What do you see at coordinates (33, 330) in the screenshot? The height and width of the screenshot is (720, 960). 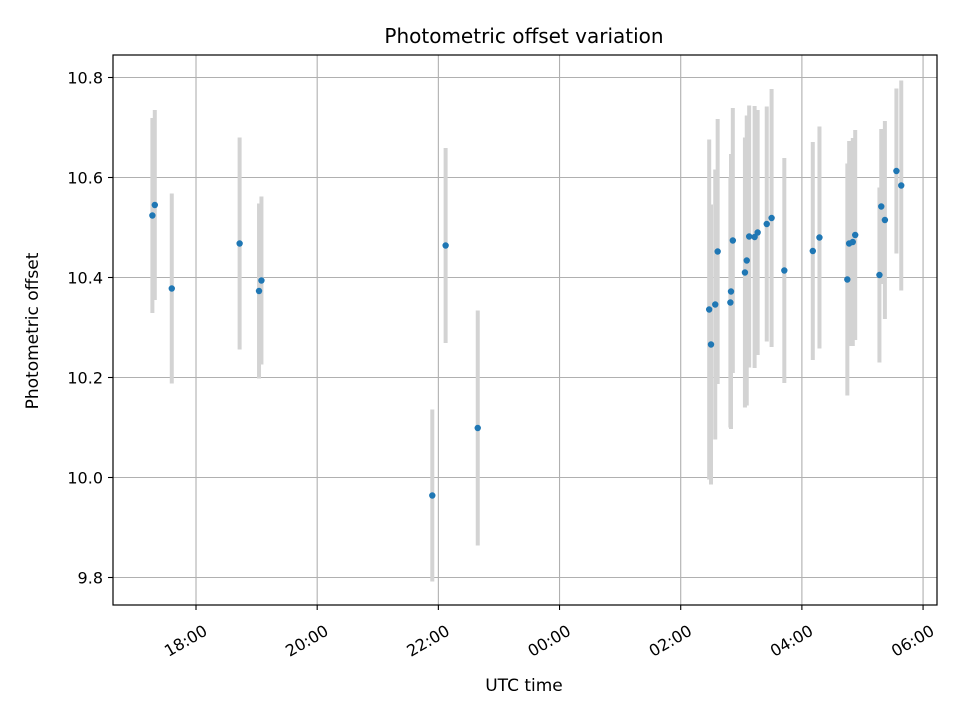 I see `y-axis-label: Photometric offset` at bounding box center [33, 330].